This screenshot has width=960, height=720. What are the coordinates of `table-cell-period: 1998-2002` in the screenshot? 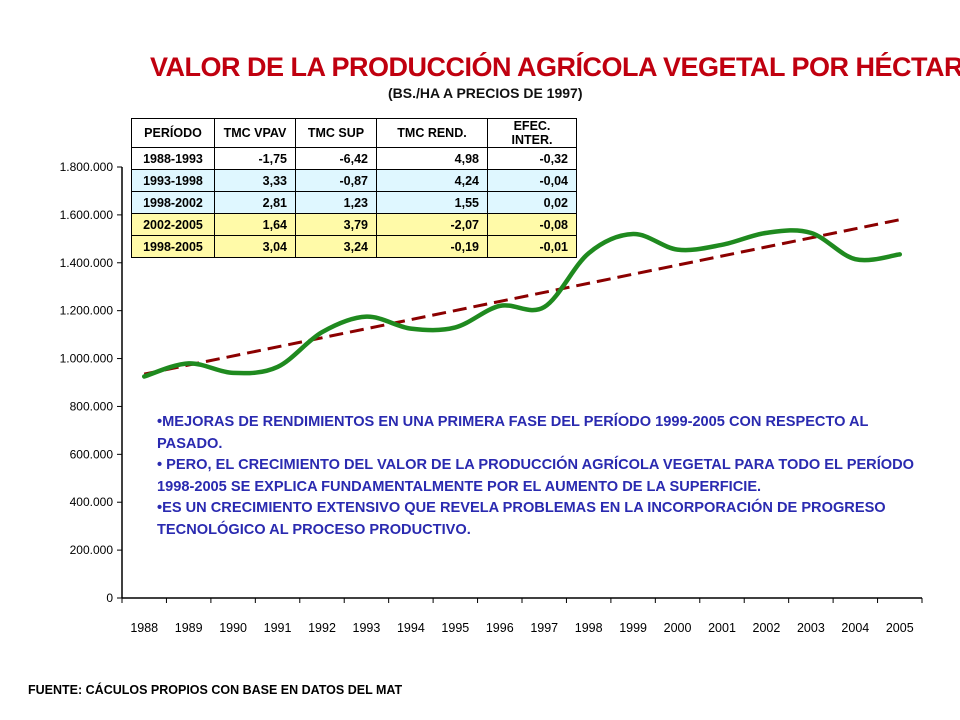 It's located at (173, 202).